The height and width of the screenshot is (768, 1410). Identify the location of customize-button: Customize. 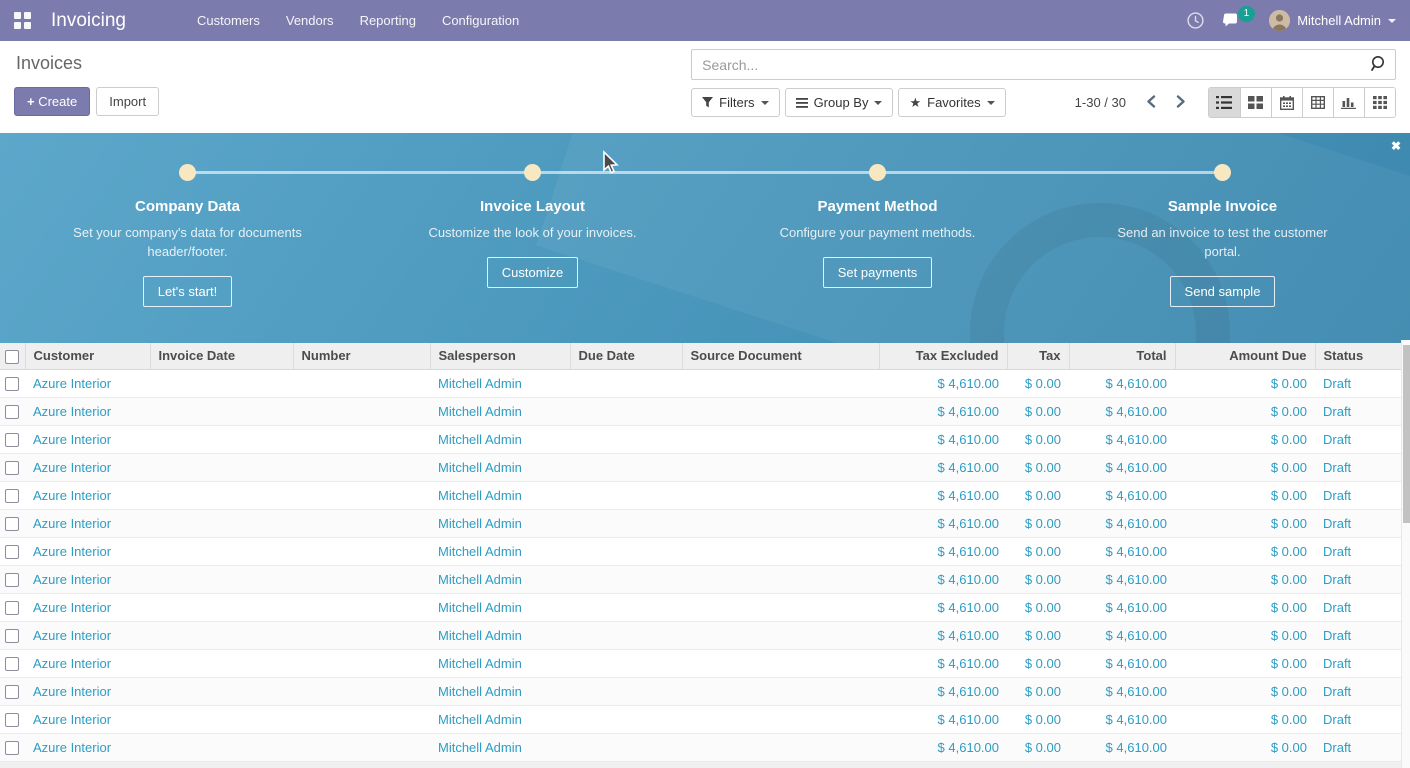
(532, 272).